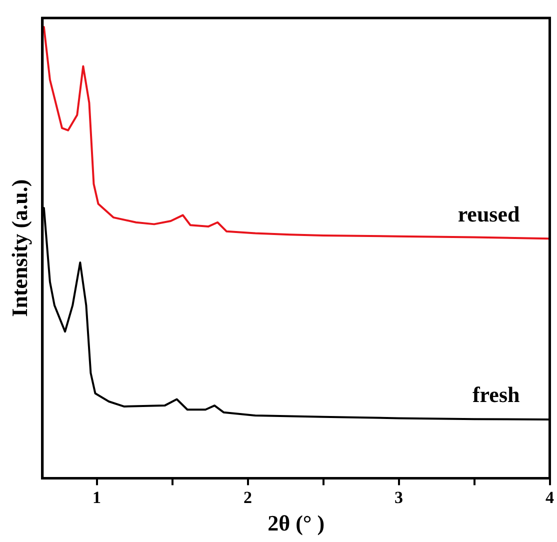 This screenshot has height=542, width=557. I want to click on x-axis-title: 2θ (° ), so click(296, 523).